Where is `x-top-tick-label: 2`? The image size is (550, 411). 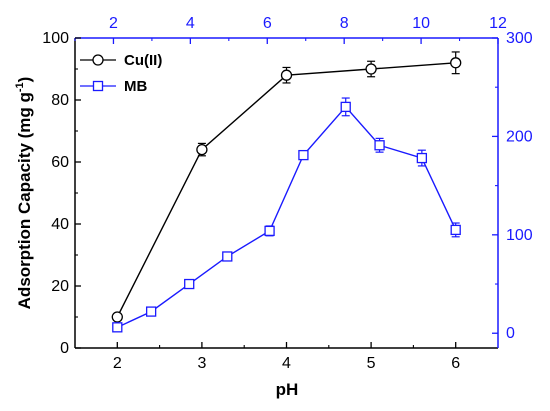
x-top-tick-label: 2 is located at coordinates (113, 23).